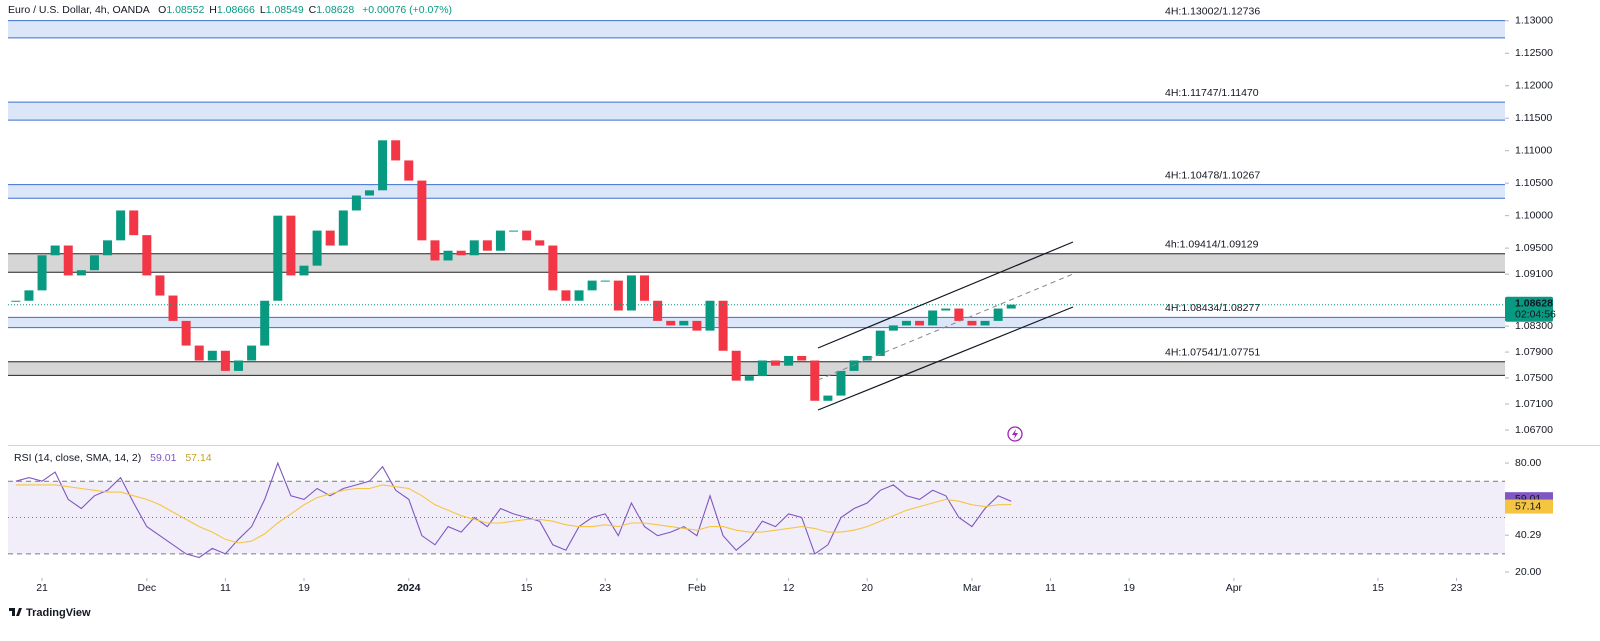 This screenshot has width=1600, height=641. Describe the element at coordinates (1457, 588) in the screenshot. I see `x-tick-label: 23` at that location.